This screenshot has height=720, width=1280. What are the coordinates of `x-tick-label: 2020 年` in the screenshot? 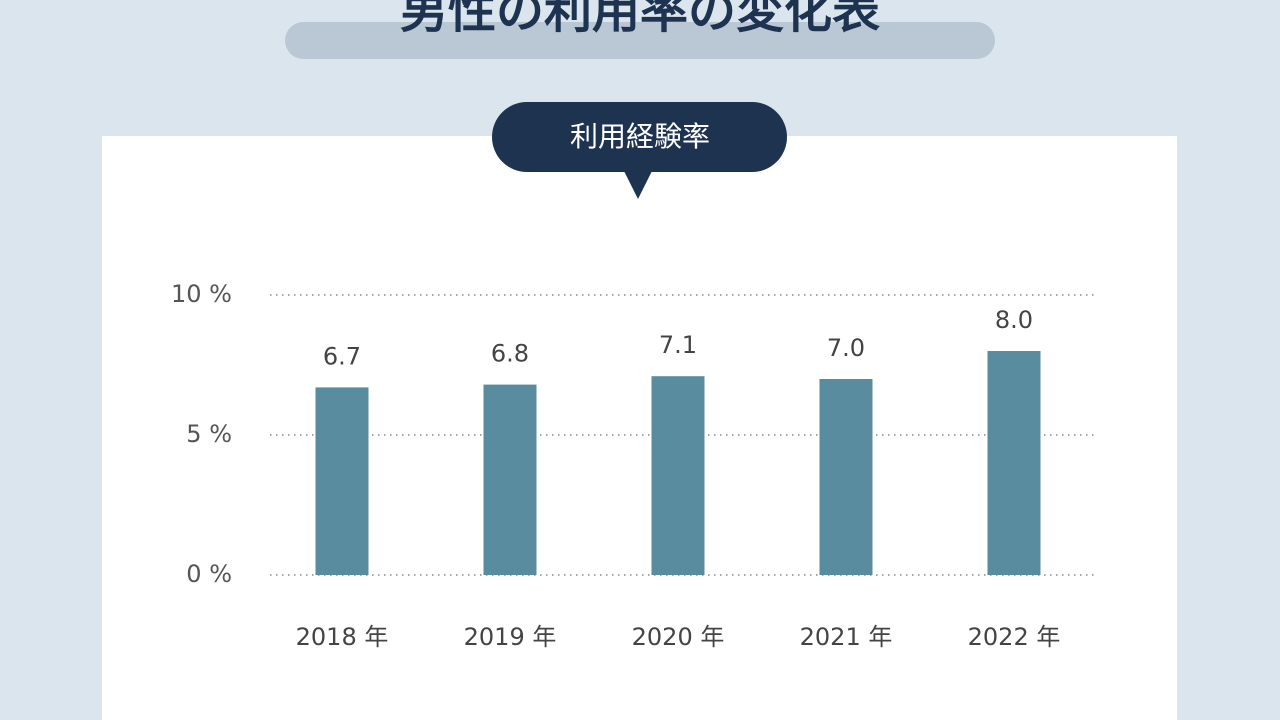 It's located at (678, 637).